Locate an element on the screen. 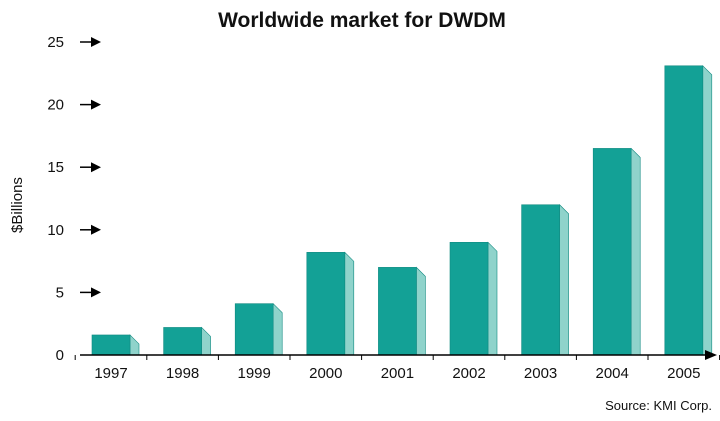 This screenshot has height=421, width=720. x-tick-label: 2005 is located at coordinates (683, 373).